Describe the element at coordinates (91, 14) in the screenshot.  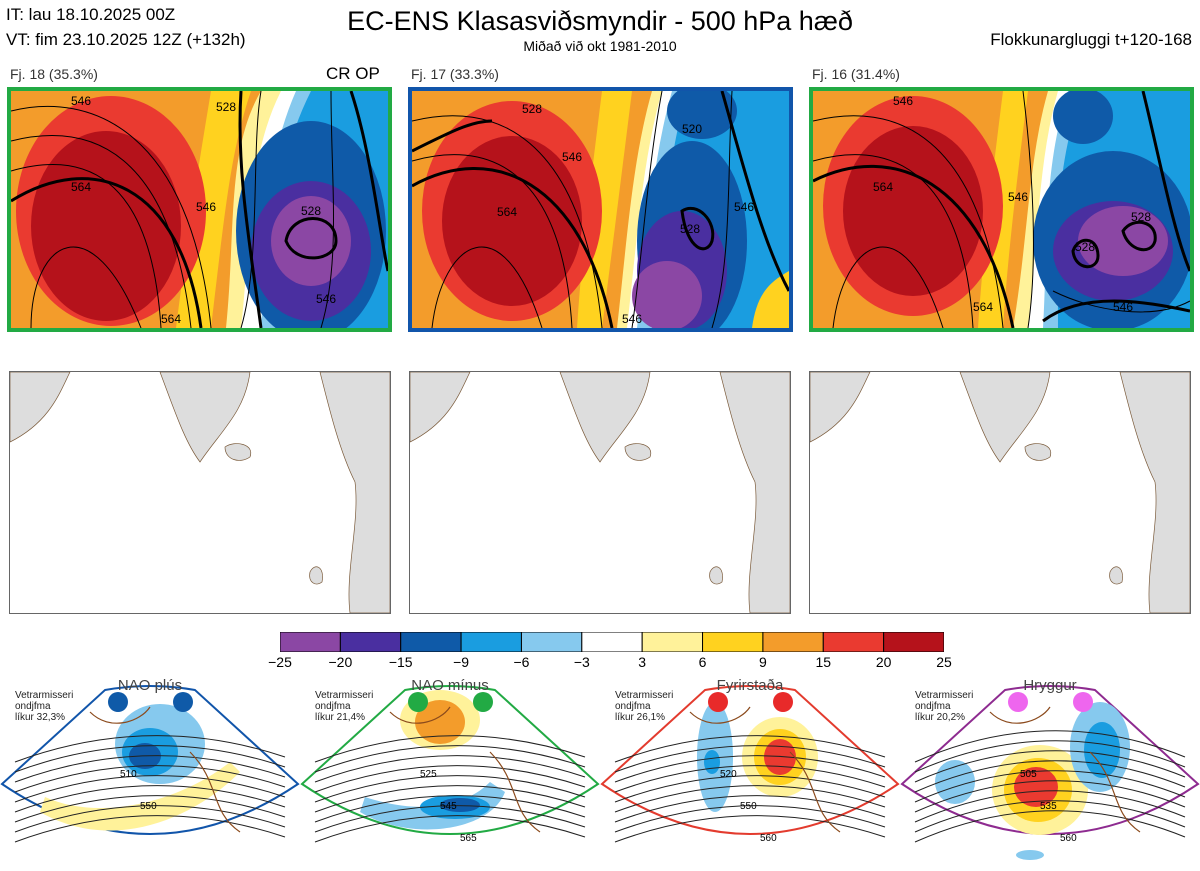
I see `init-time: IT: lau 18.10.2025 00Z` at that location.